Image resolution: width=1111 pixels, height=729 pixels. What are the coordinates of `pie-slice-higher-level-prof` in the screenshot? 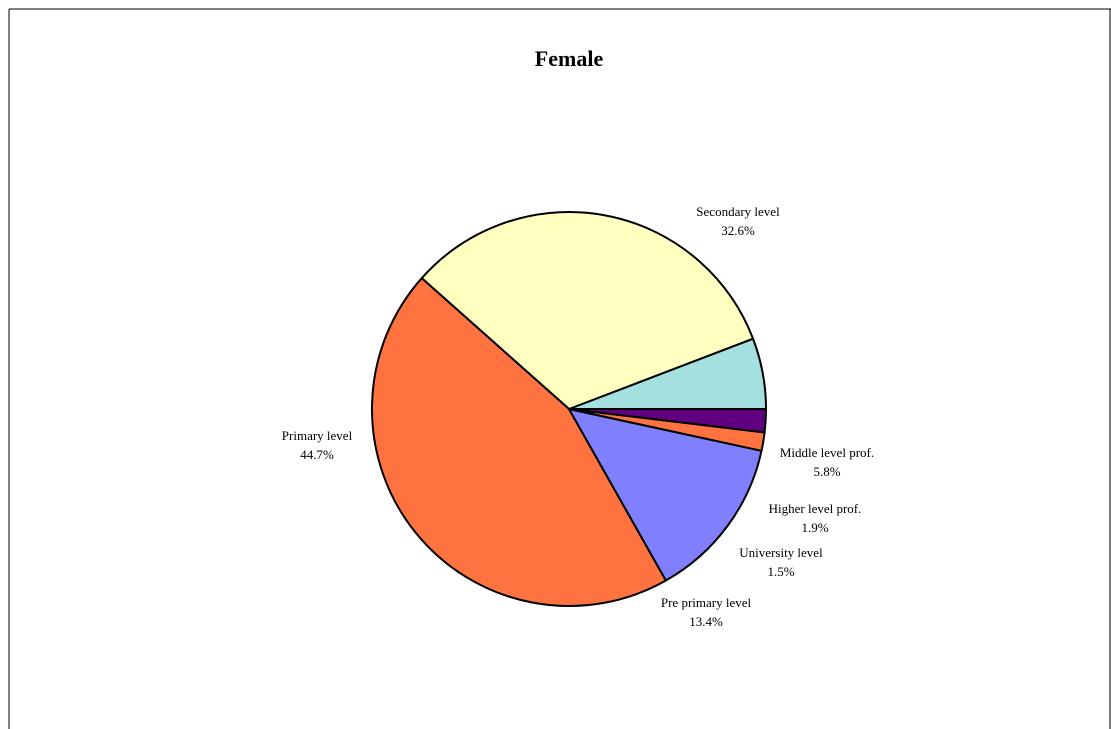 It's located at (668, 421).